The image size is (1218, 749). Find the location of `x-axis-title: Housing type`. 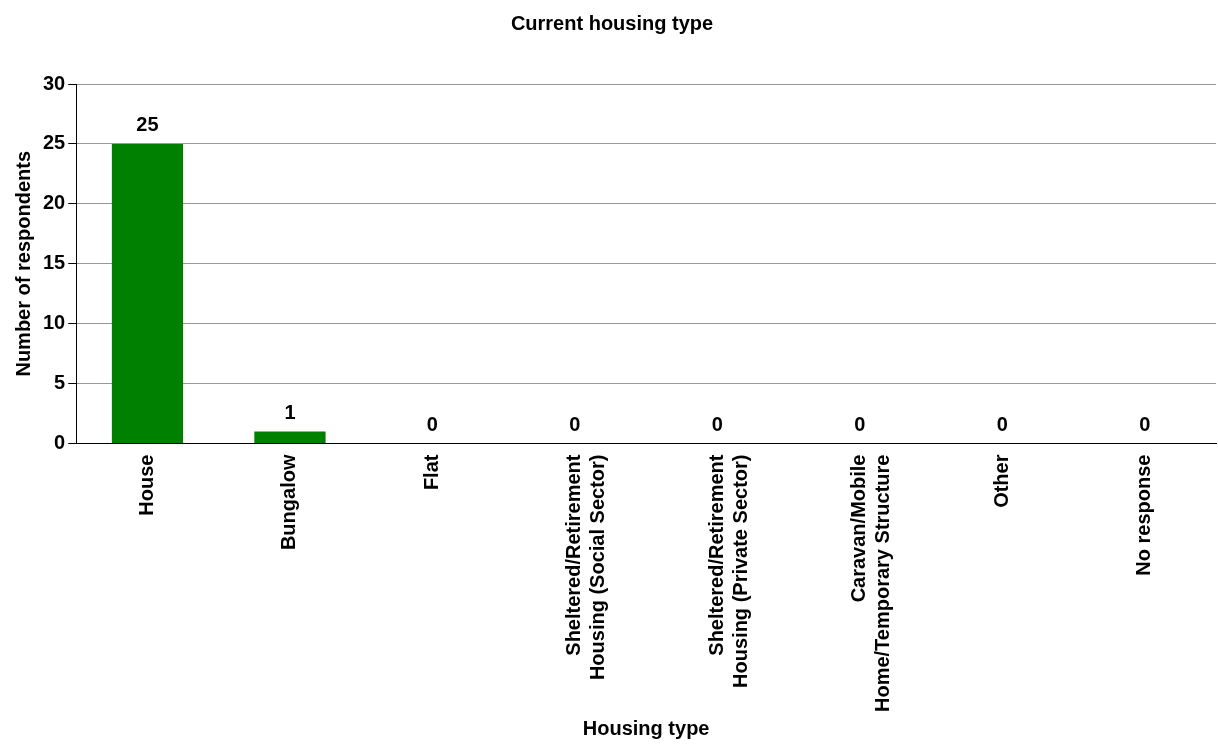

x-axis-title: Housing type is located at coordinates (646, 727).